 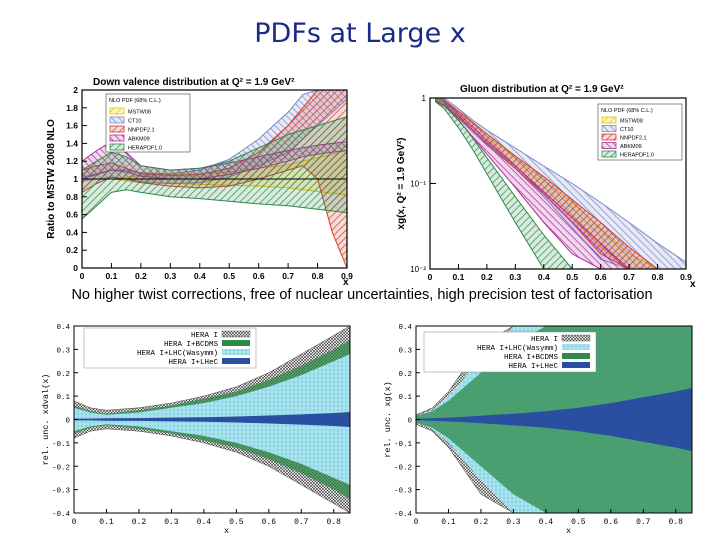 What do you see at coordinates (546, 522) in the screenshot?
I see `x-tick-label: 0.4` at bounding box center [546, 522].